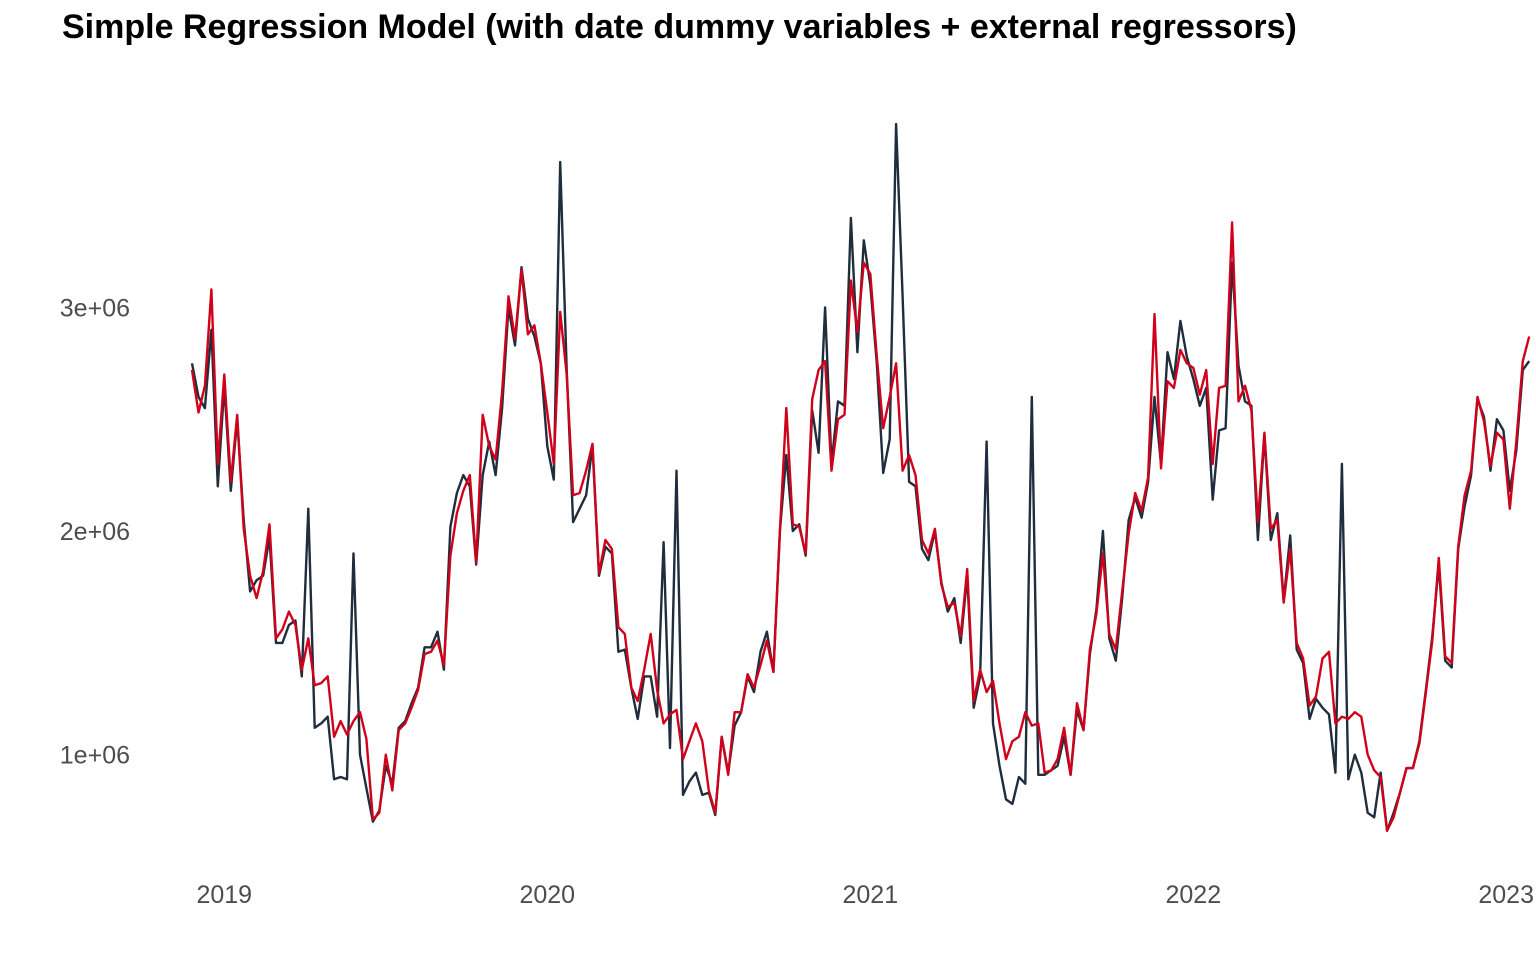 This screenshot has width=1536, height=960. I want to click on x-axis: 2019 2020 2021 2022 2023, so click(865, 895).